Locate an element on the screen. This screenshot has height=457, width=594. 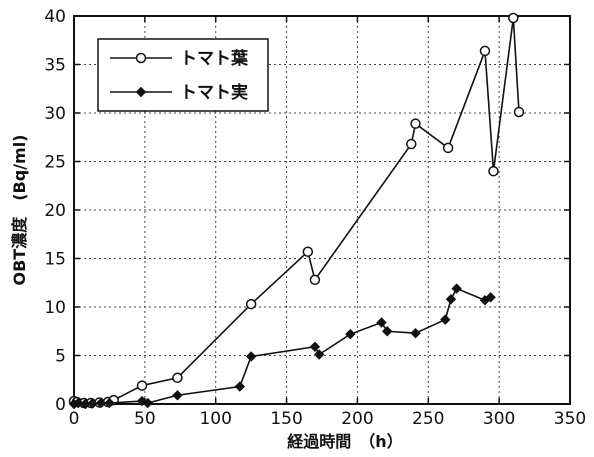
y-tick-label: 10 is located at coordinates (55, 308).